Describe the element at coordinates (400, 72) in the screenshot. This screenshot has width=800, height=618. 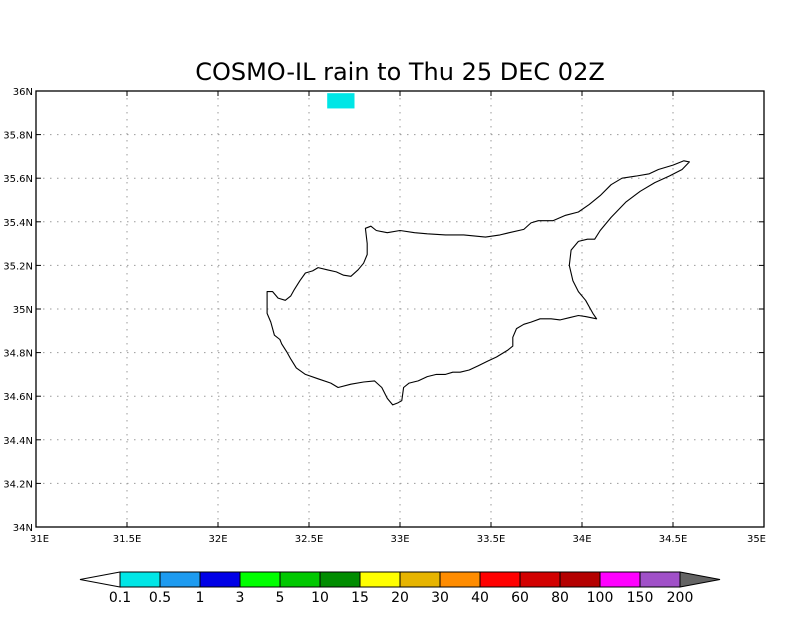
I see `map-title: COSMO-IL rain to Thu 25 DEC 02Z` at that location.